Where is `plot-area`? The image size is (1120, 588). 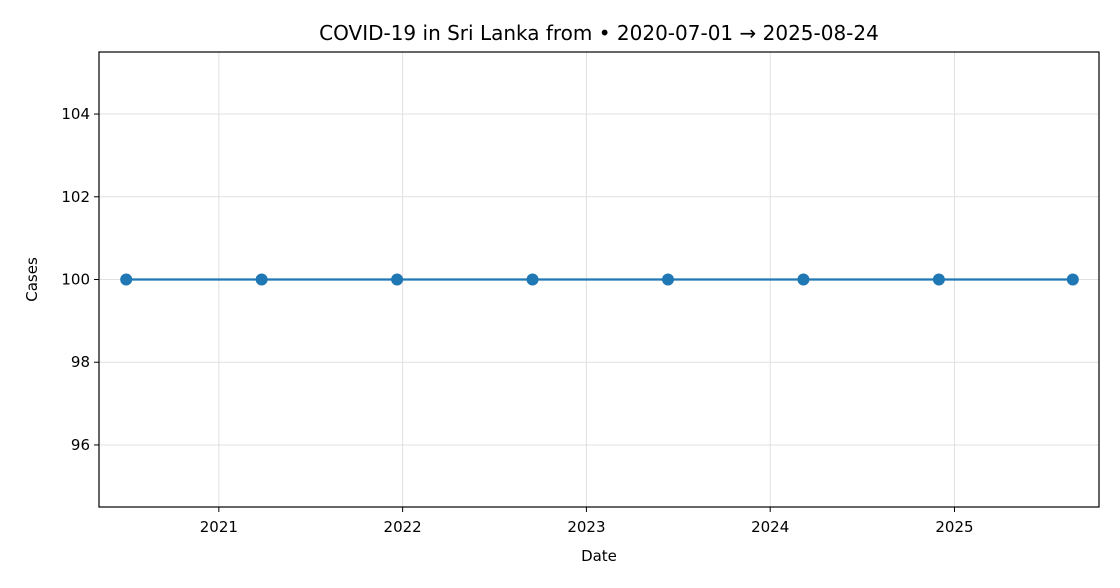 plot-area is located at coordinates (599, 279).